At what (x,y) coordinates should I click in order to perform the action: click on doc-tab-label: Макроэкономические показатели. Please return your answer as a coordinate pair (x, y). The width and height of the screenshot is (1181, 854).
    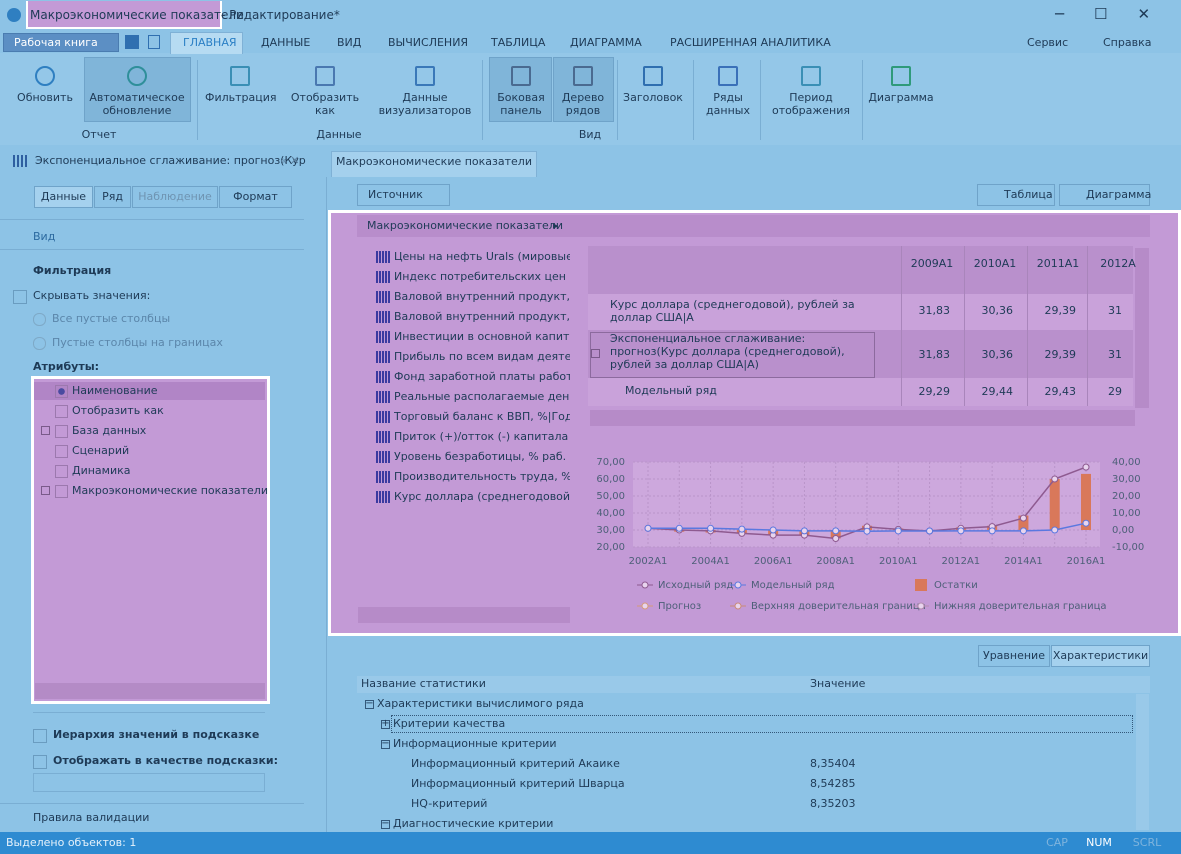
    Looking at the image, I should click on (434, 161).